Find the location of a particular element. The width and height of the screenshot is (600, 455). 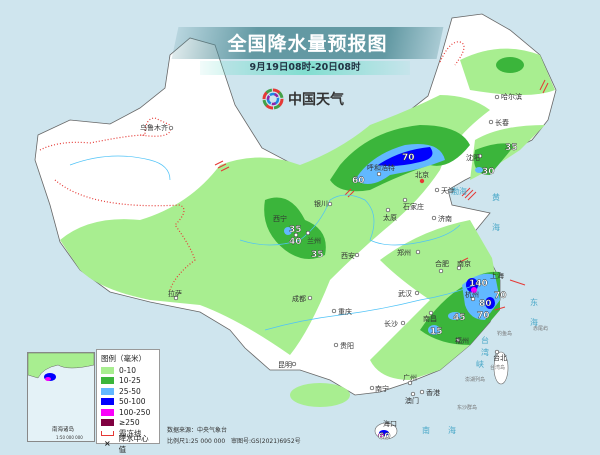

city-shenyang: 沈阳 is located at coordinates (473, 157).